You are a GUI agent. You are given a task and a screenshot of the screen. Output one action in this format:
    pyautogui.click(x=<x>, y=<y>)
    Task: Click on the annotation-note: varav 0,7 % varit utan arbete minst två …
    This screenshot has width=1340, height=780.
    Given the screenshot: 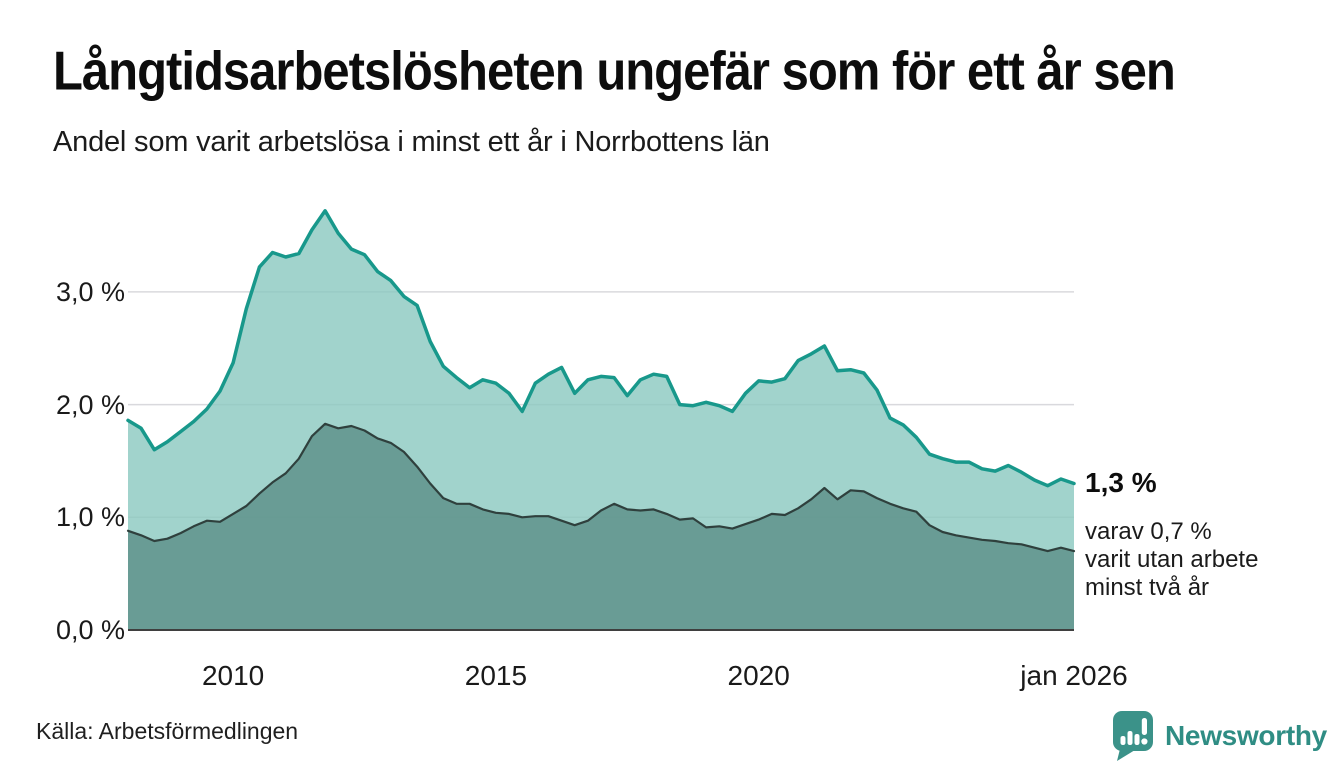 What is the action you would take?
    pyautogui.click(x=1171, y=560)
    